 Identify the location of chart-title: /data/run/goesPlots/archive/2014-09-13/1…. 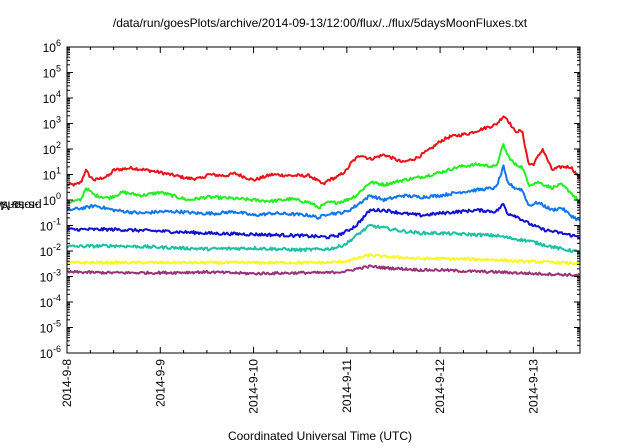
(320, 23).